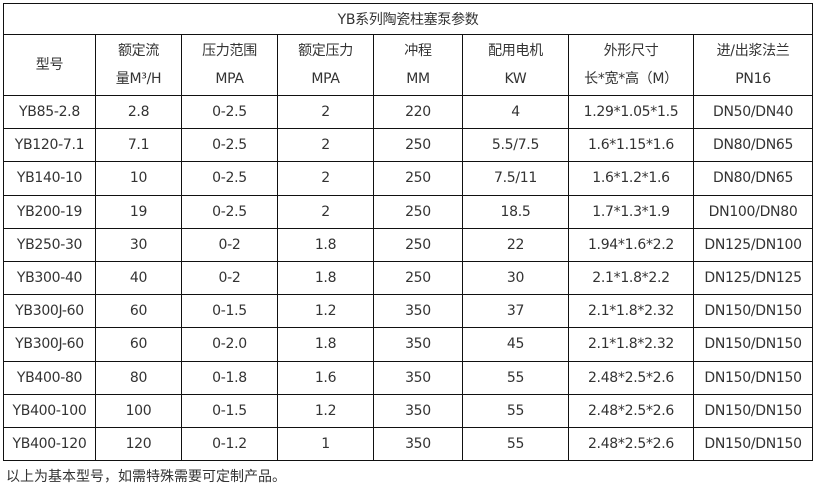 The image size is (814, 494). I want to click on table-cell: YB300J-60, so click(49, 344).